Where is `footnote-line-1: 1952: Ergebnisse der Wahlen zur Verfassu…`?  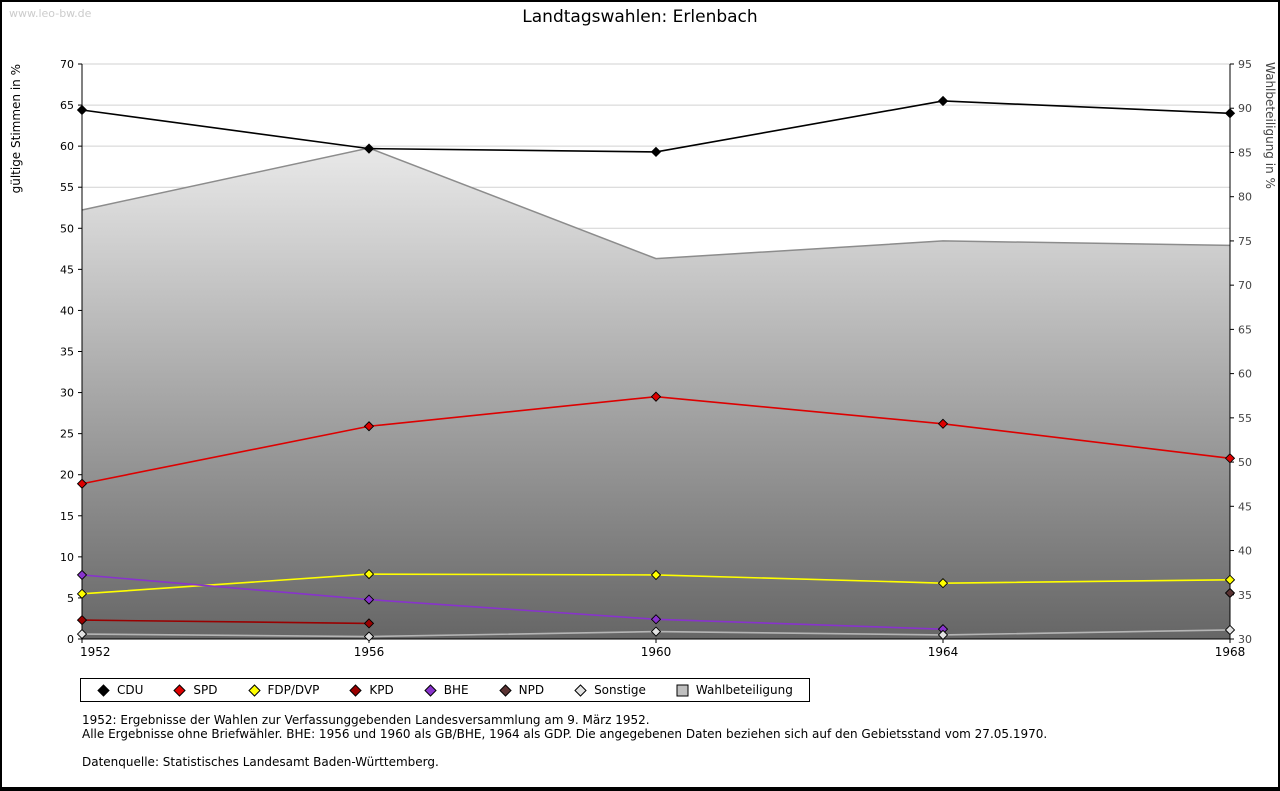 footnote-line-1: 1952: Ergebnisse der Wahlen zur Verfassu… is located at coordinates (366, 720).